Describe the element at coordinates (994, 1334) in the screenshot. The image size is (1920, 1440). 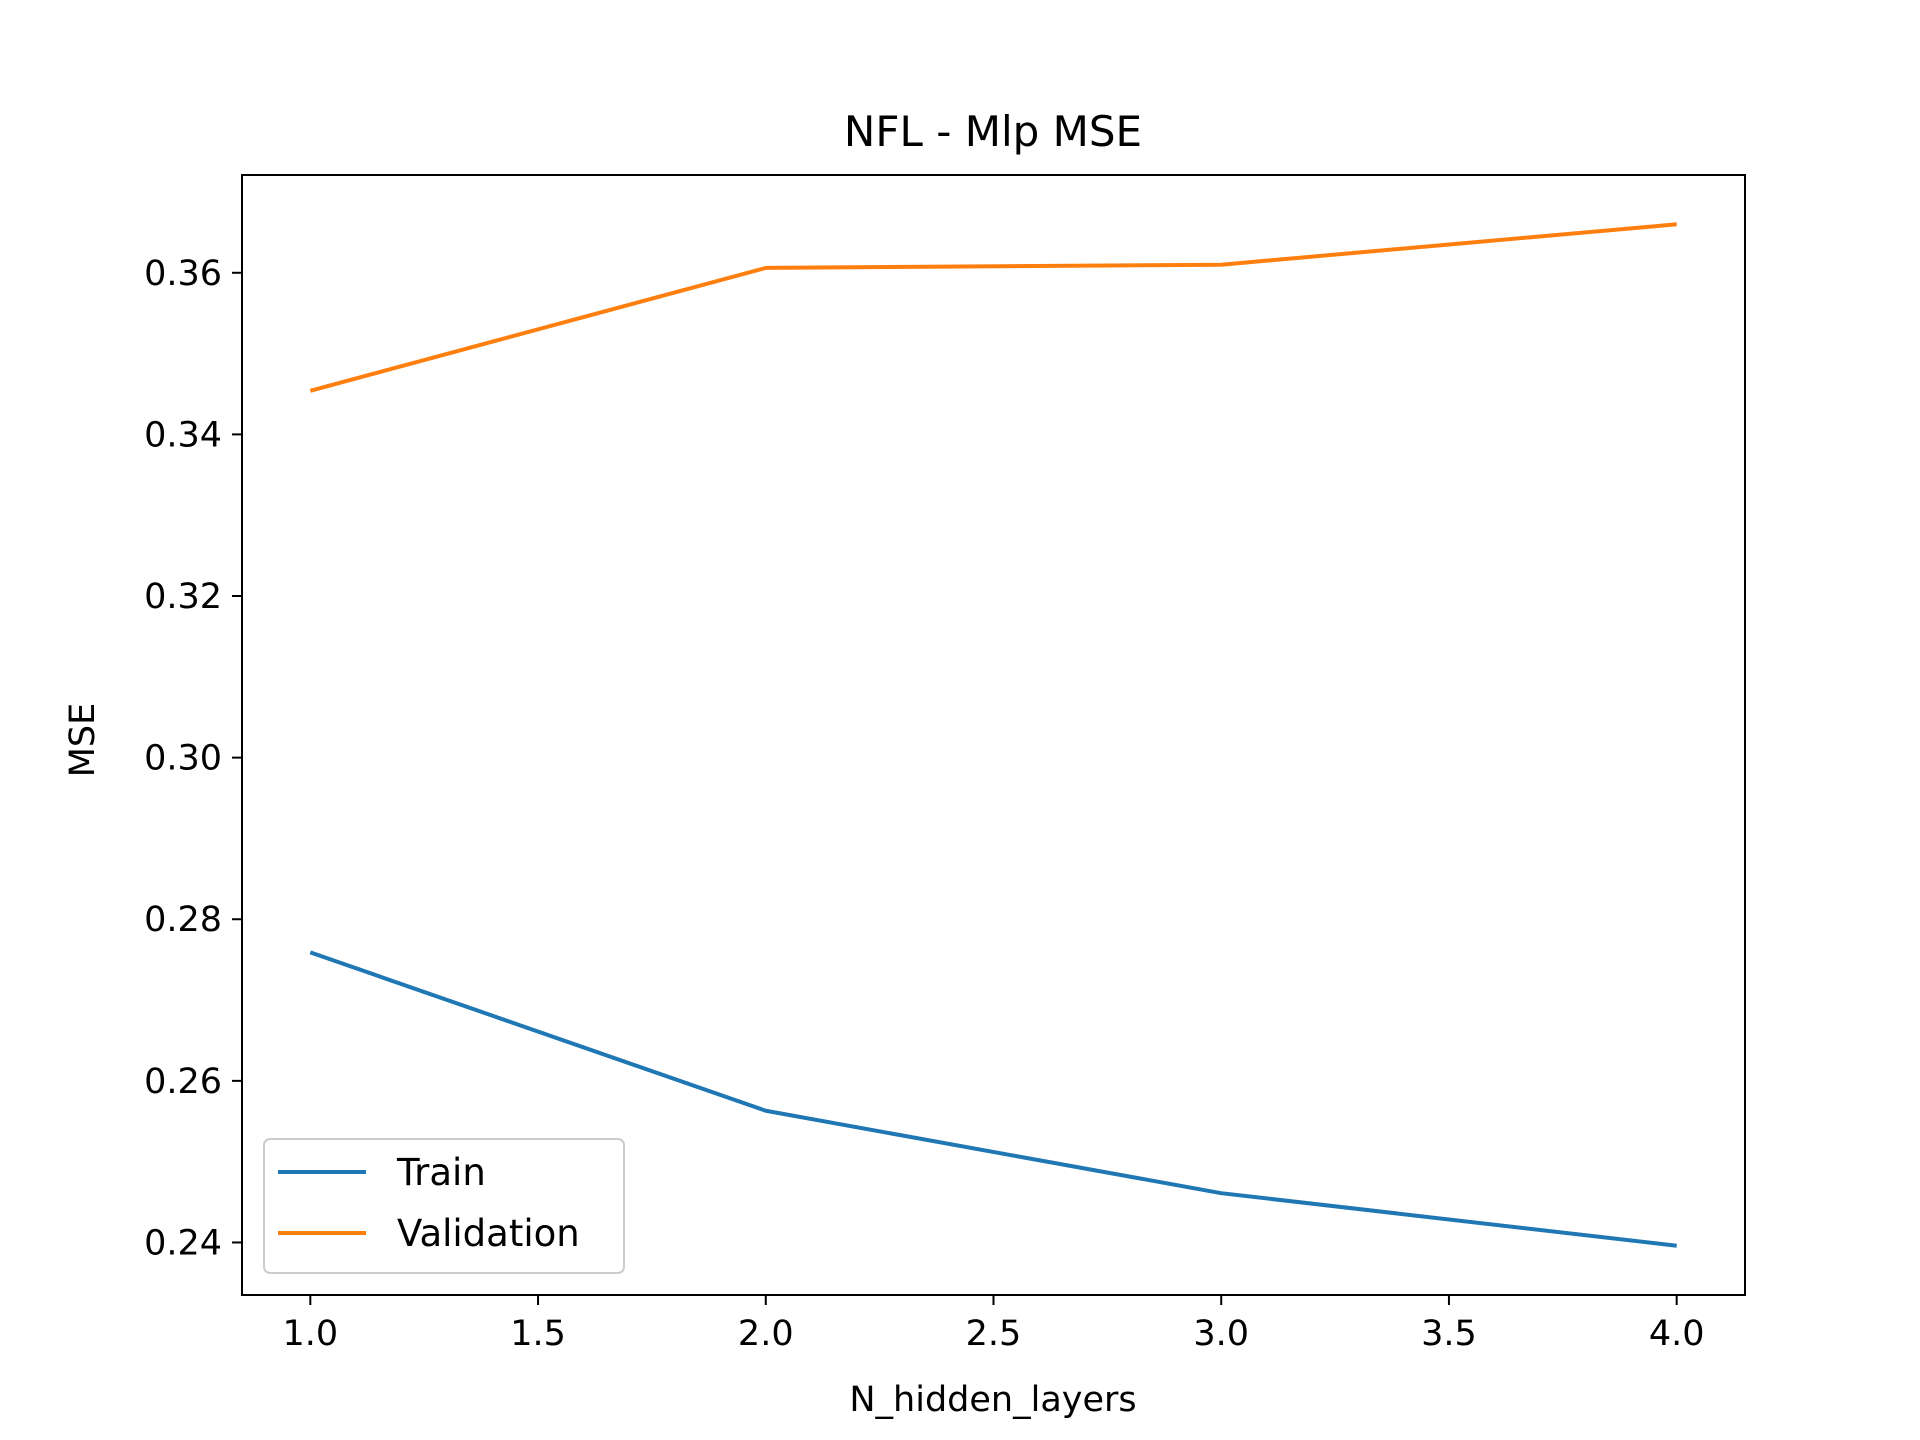
I see `x-tick-label: 2.5` at that location.